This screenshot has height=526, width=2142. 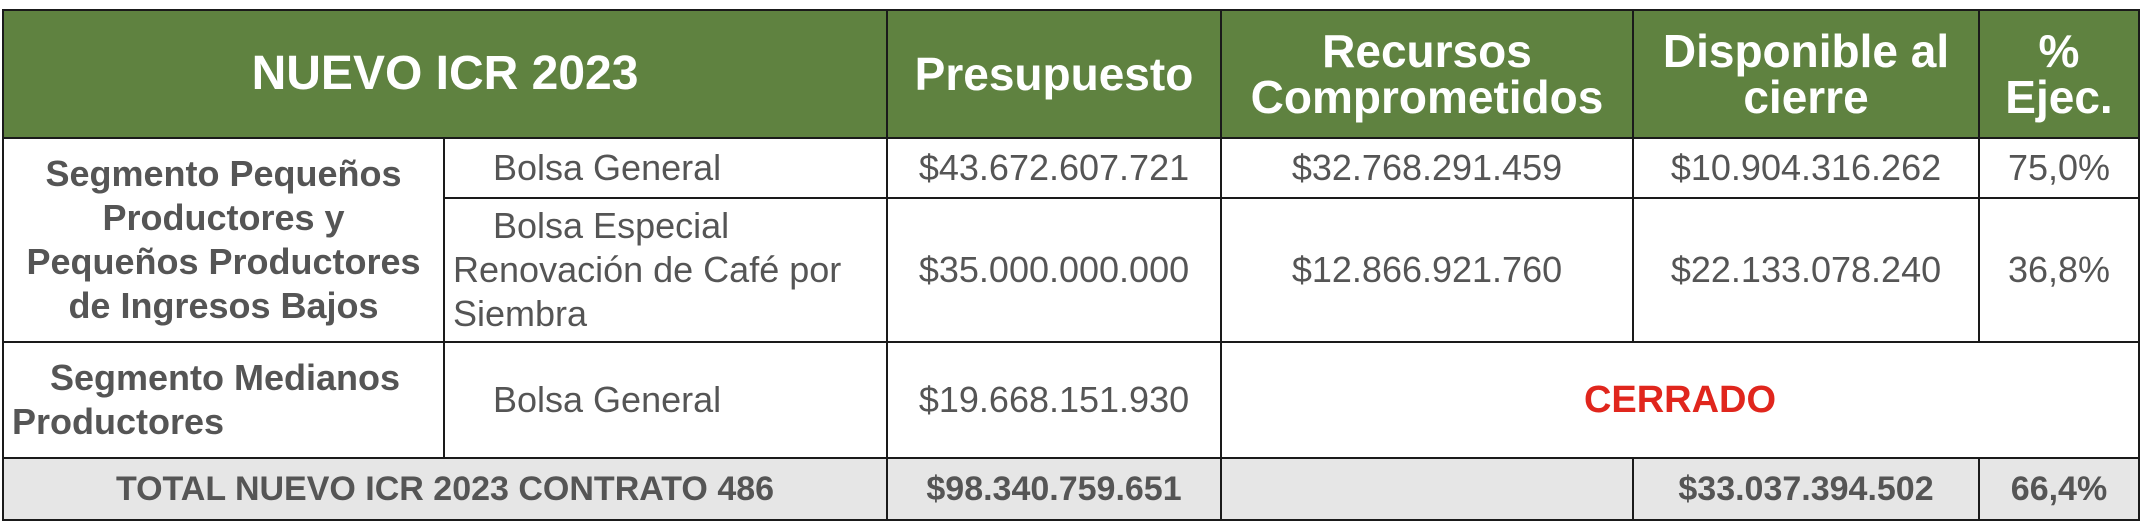 I want to click on total-comprometidos, so click(x=1427, y=489).